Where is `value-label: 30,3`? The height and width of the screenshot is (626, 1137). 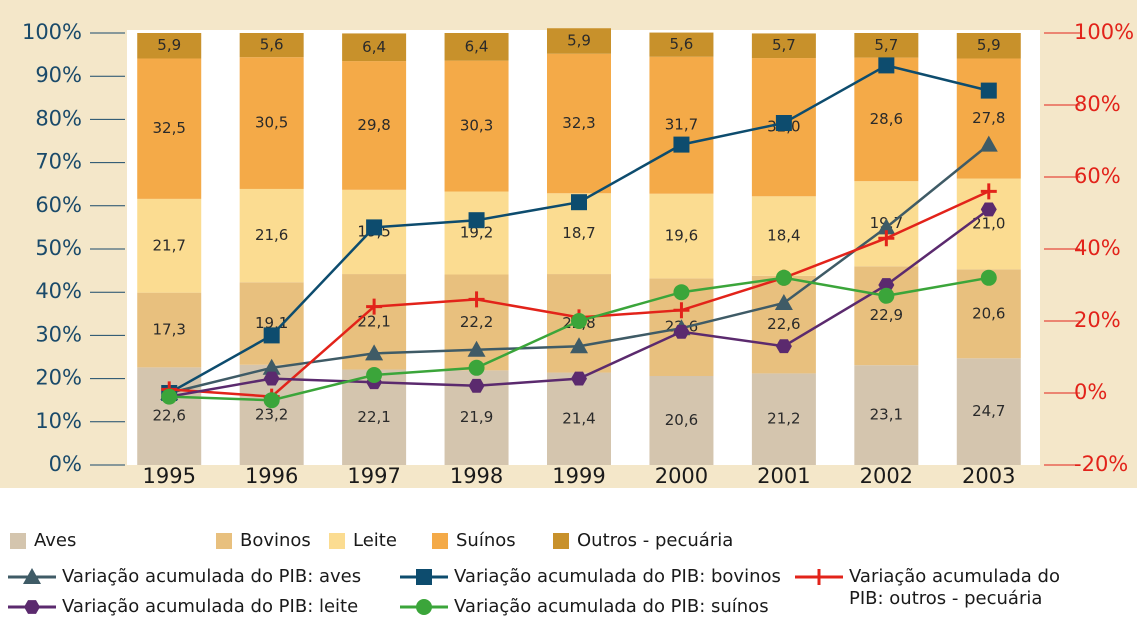
value-label: 30,3 is located at coordinates (476, 126).